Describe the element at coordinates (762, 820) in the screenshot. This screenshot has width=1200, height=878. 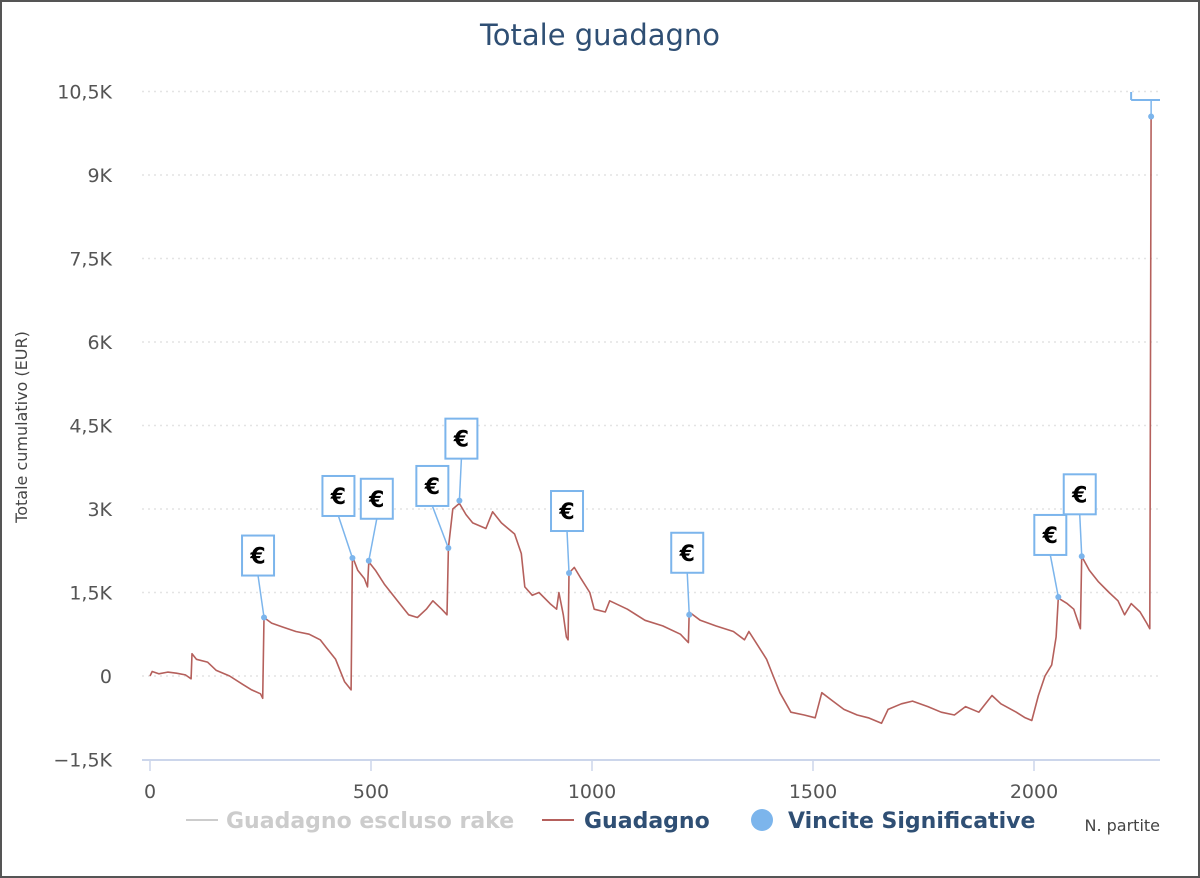
I see `legend-symbol` at that location.